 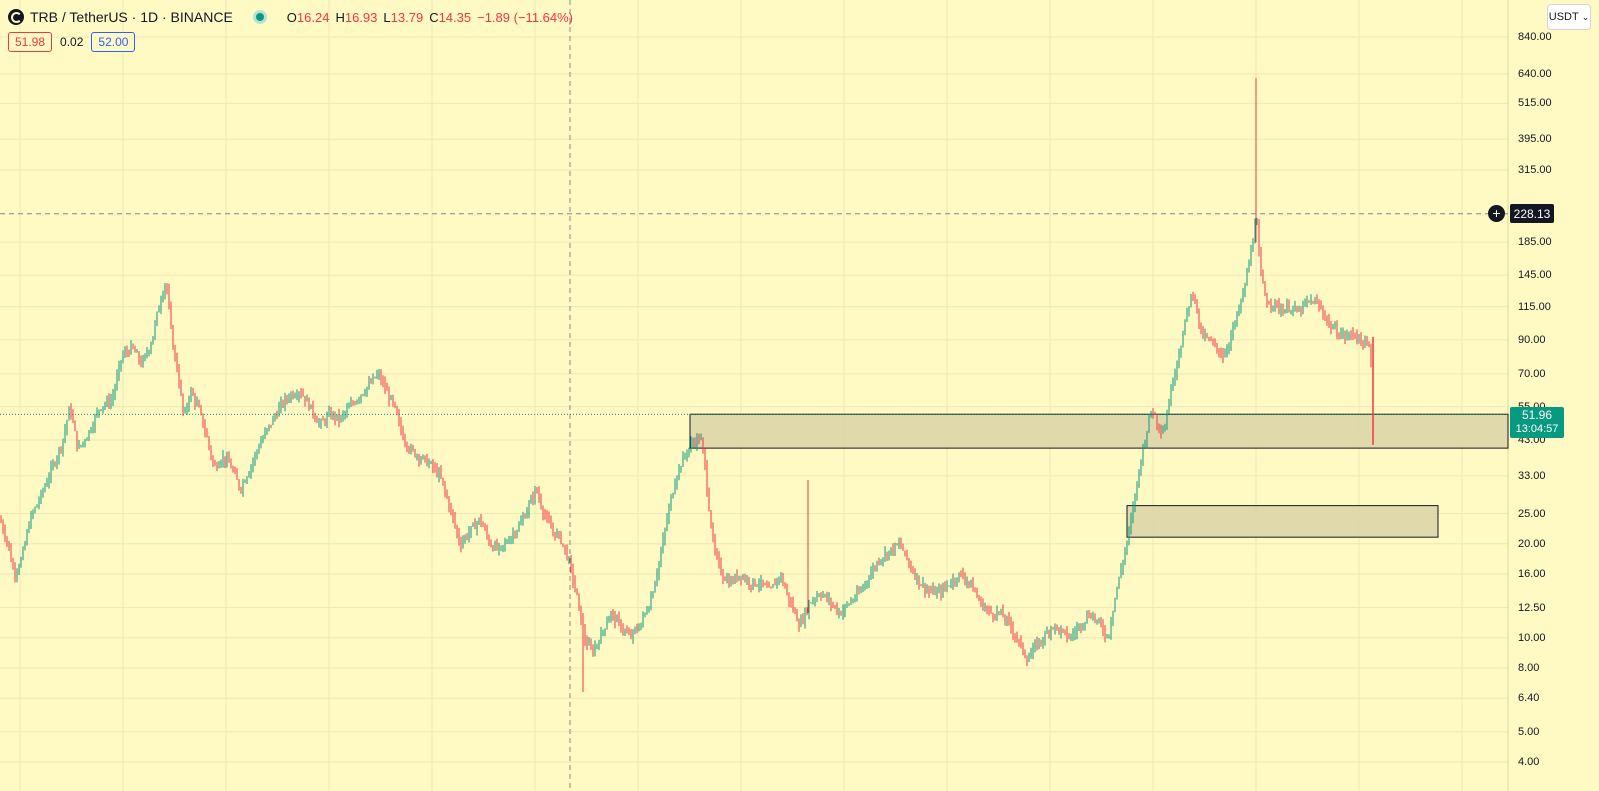 I want to click on high-label: H, so click(x=340, y=17).